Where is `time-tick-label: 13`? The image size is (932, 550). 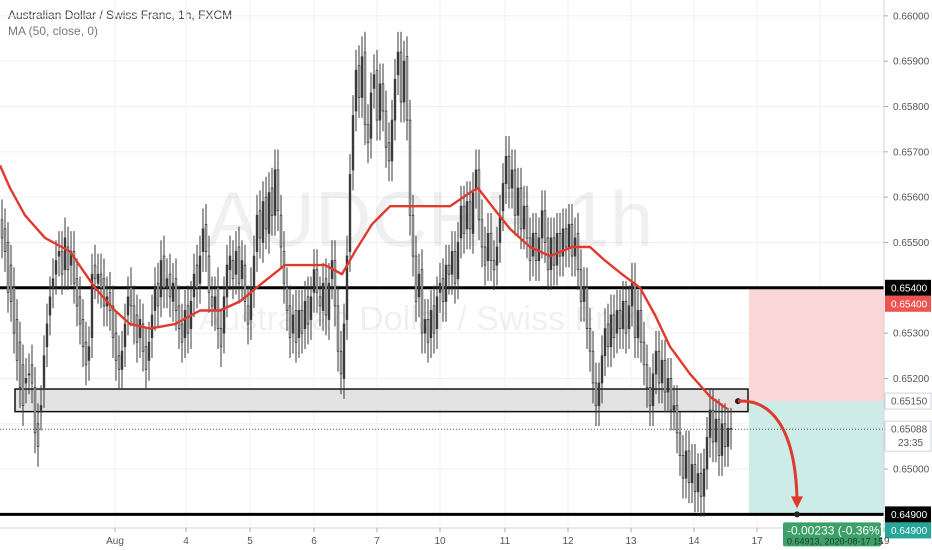
time-tick-label: 13 is located at coordinates (631, 541).